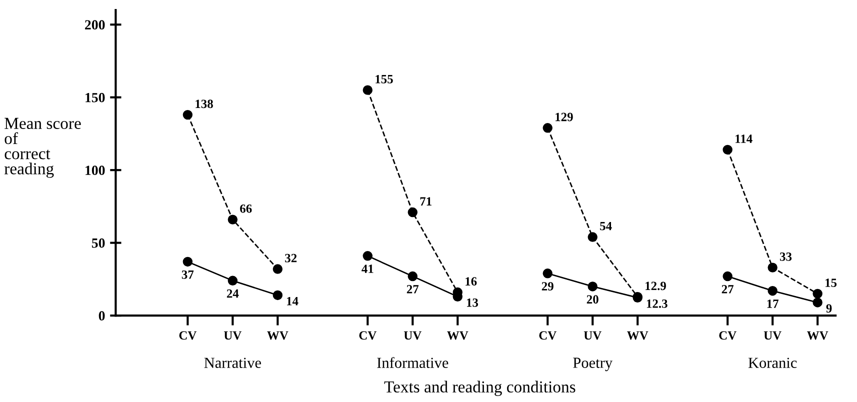 The width and height of the screenshot is (857, 402). I want to click on data-label: 24, so click(232, 293).